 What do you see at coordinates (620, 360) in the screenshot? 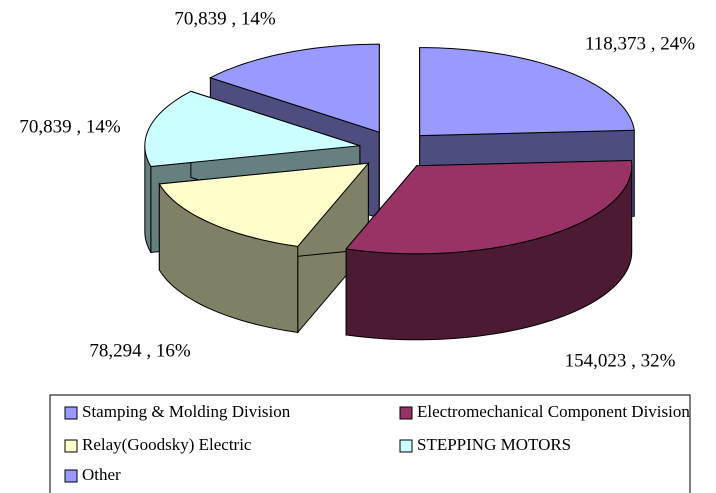
I see `data-label: 154,023 , 32%` at bounding box center [620, 360].